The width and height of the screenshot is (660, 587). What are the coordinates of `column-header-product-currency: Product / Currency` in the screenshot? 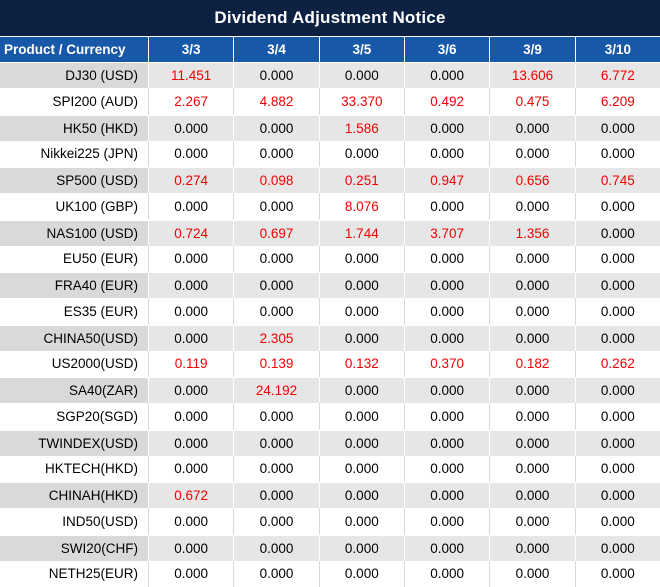 It's located at (65, 49).